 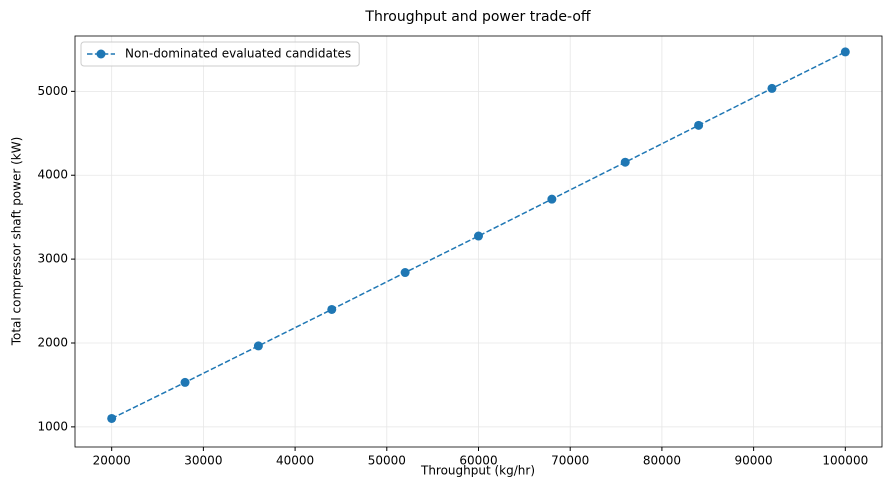 What do you see at coordinates (52, 91) in the screenshot?
I see `y-tick-label: 5000` at bounding box center [52, 91].